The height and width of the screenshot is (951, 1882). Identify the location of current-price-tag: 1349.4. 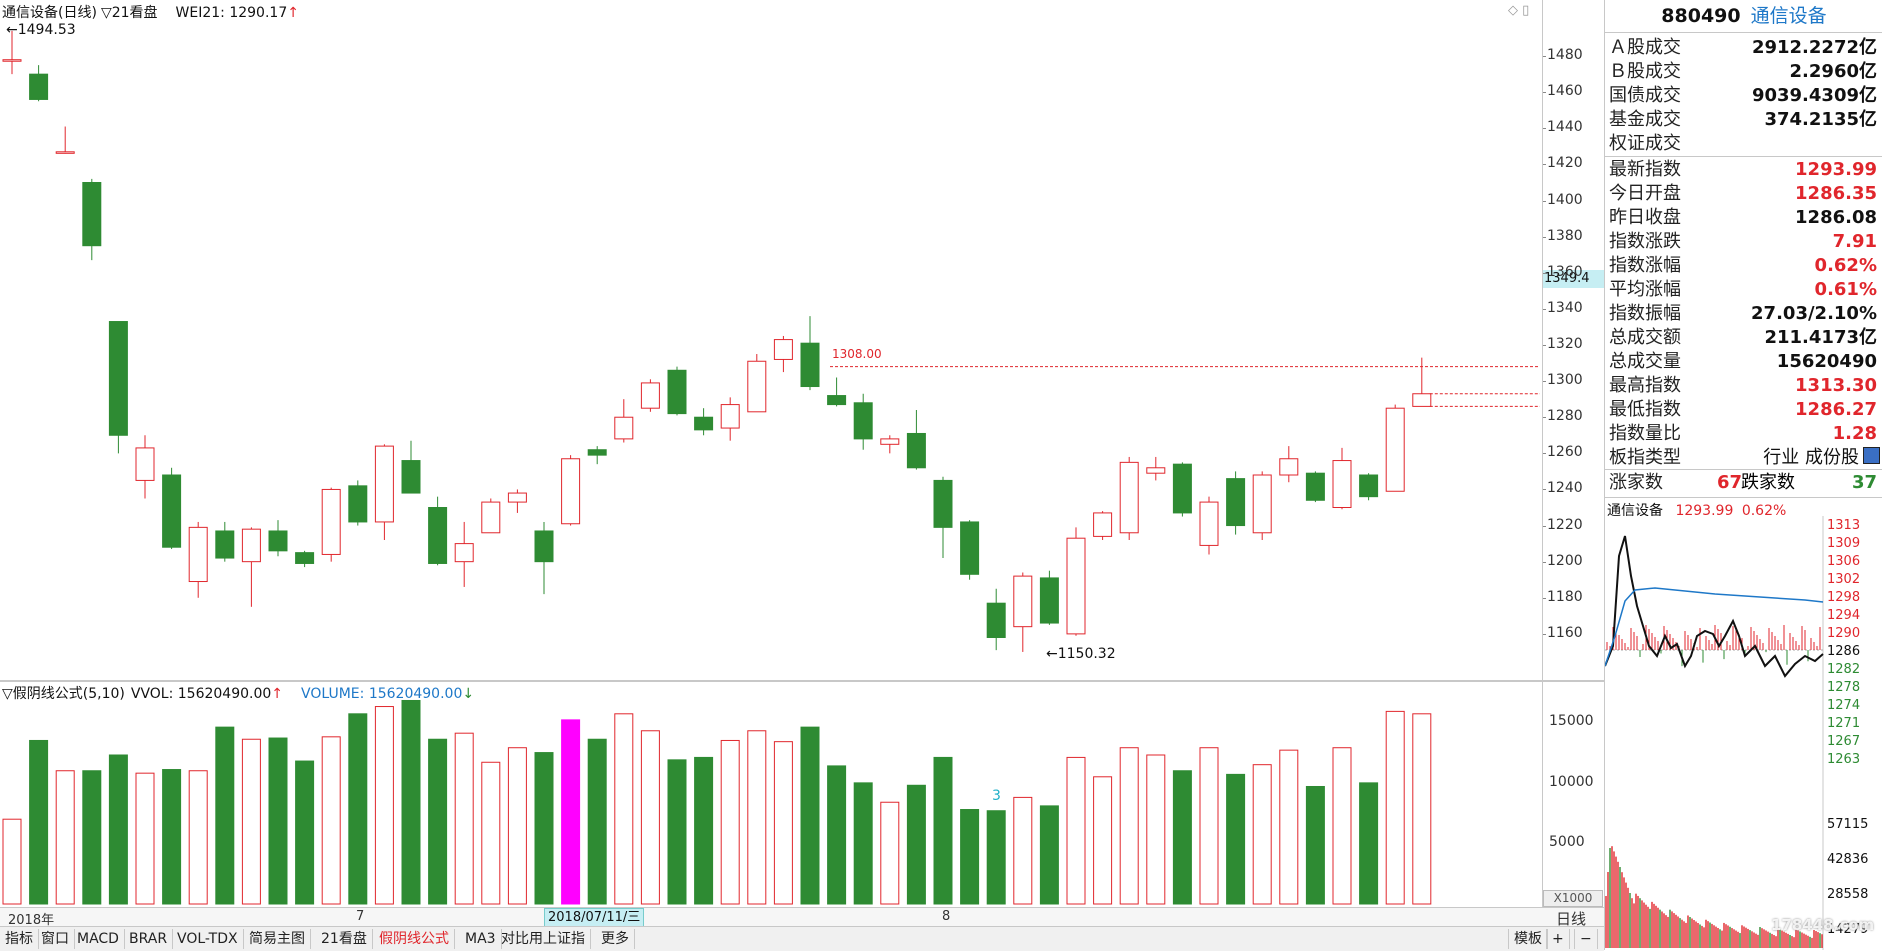
(1573, 279).